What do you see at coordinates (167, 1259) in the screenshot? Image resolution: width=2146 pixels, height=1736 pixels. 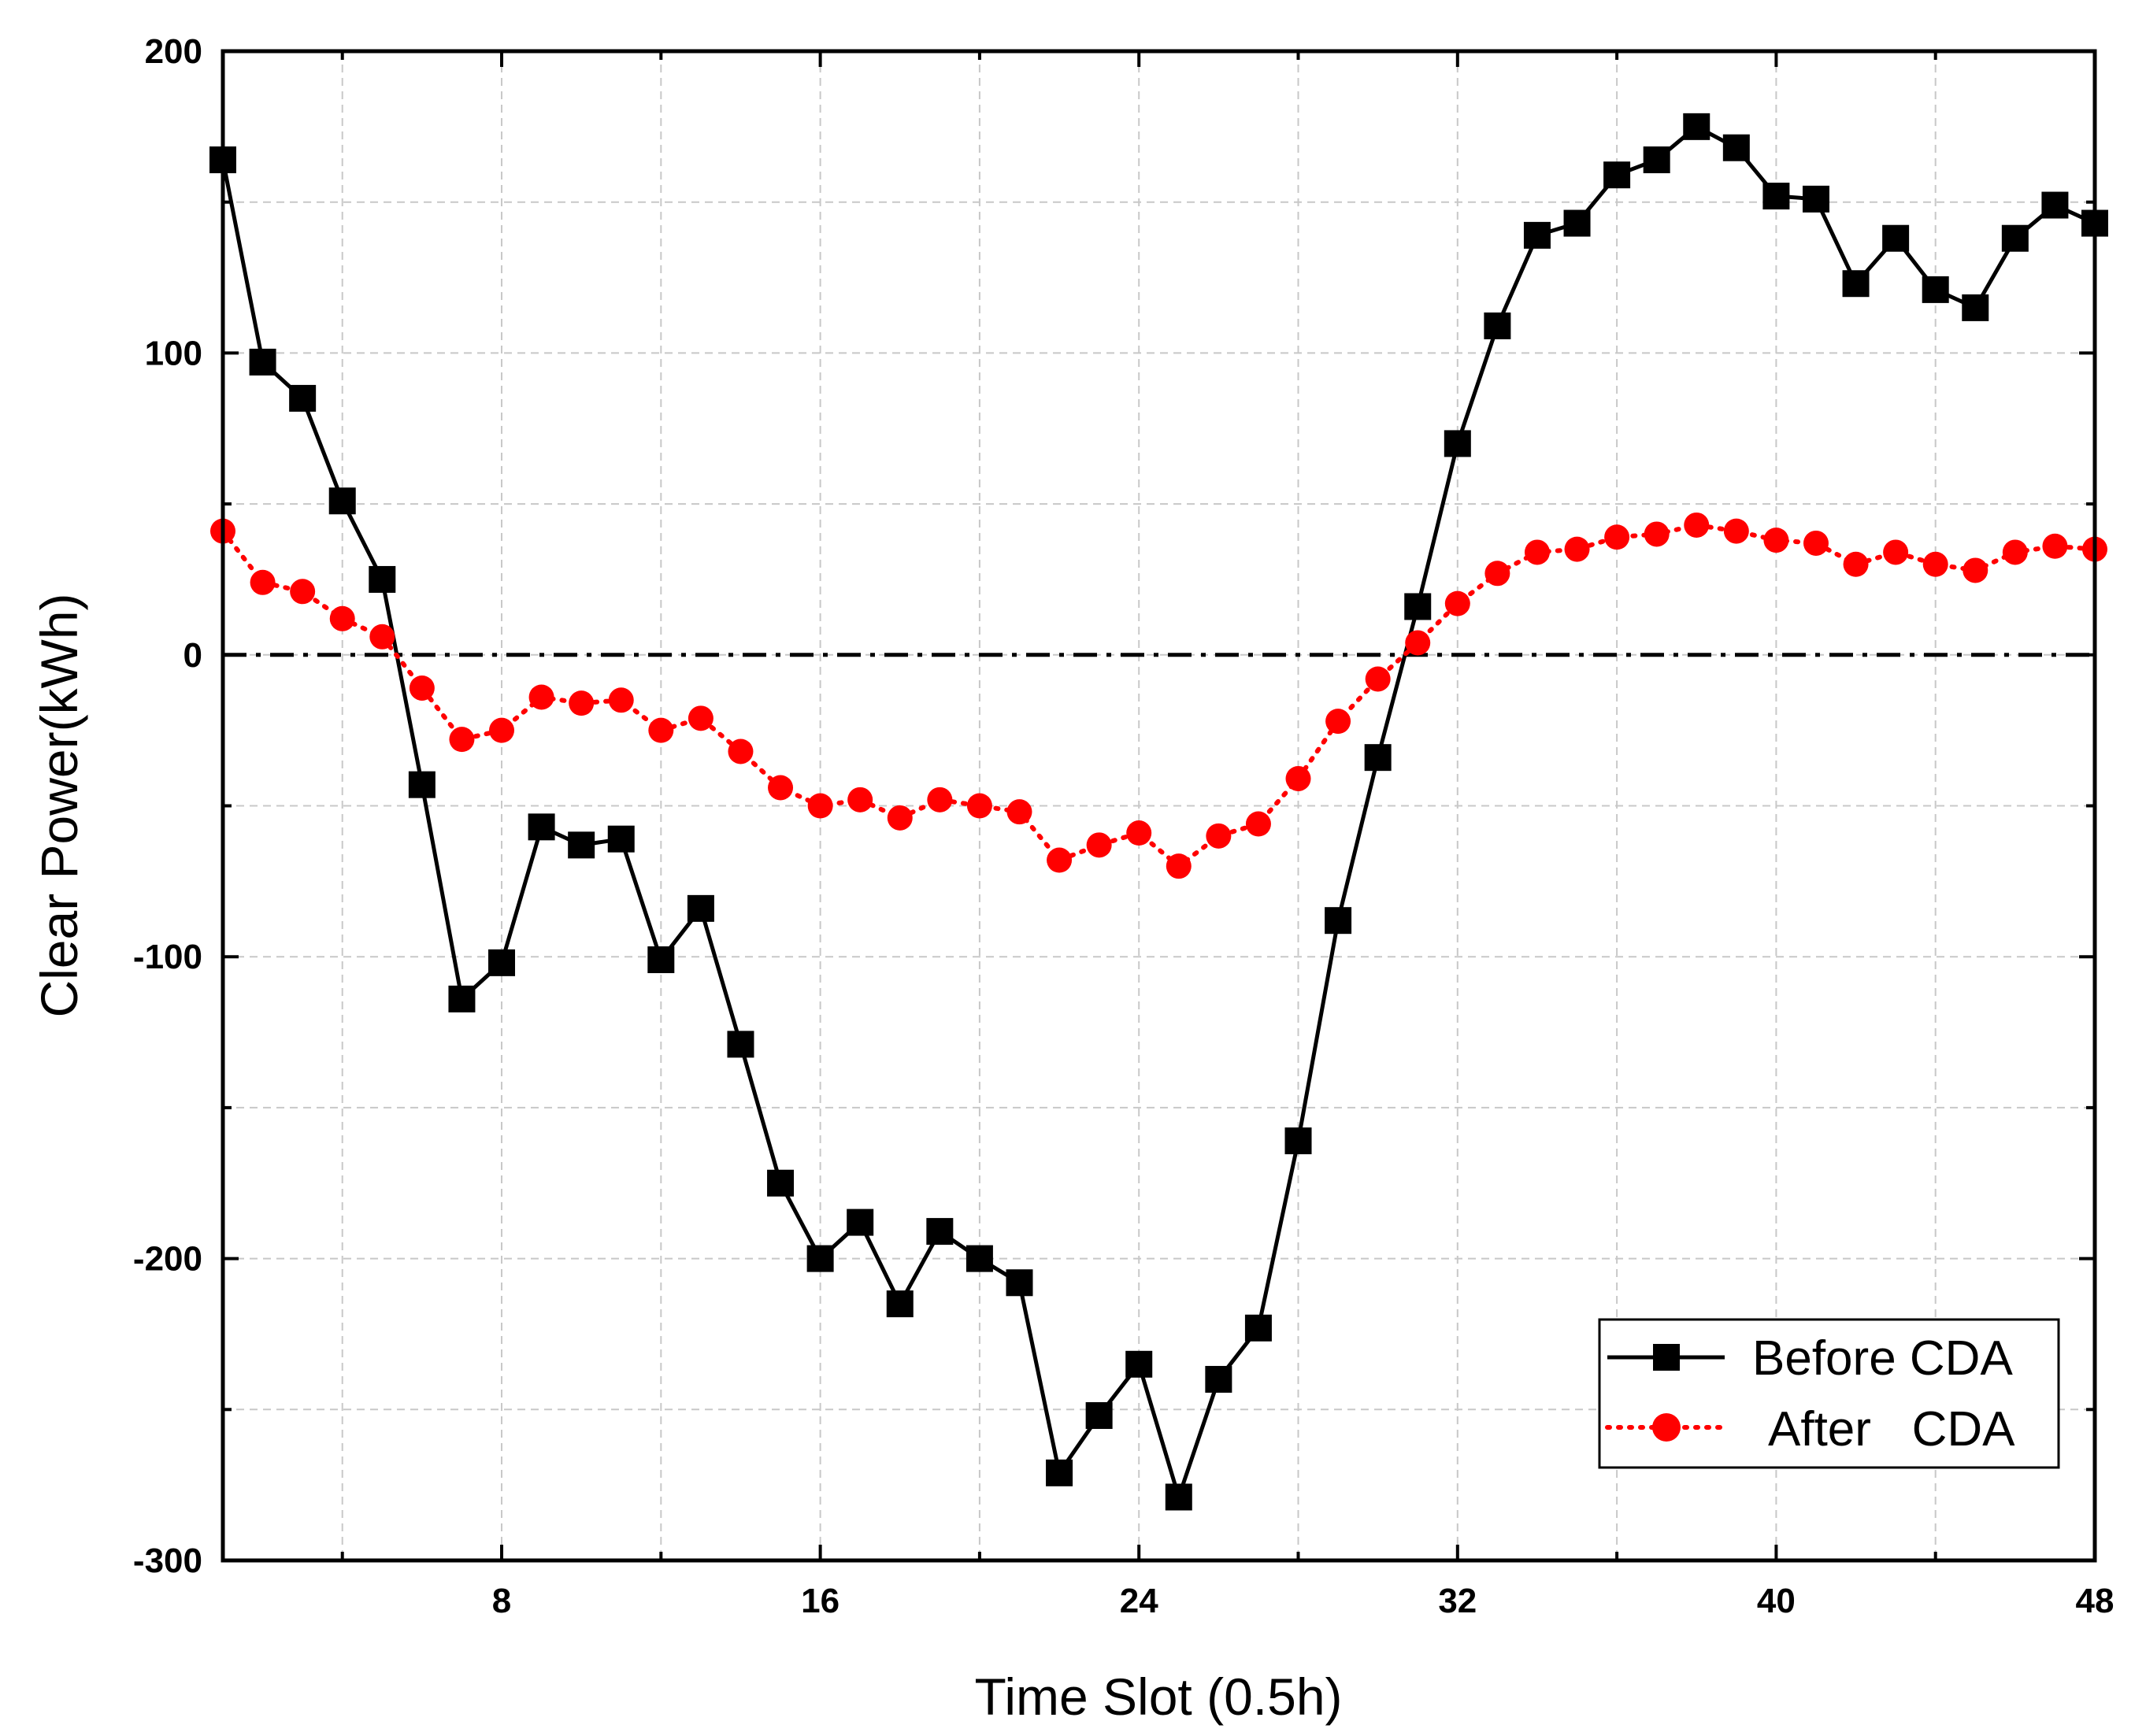 I see `y-tick-label: -200` at bounding box center [167, 1259].